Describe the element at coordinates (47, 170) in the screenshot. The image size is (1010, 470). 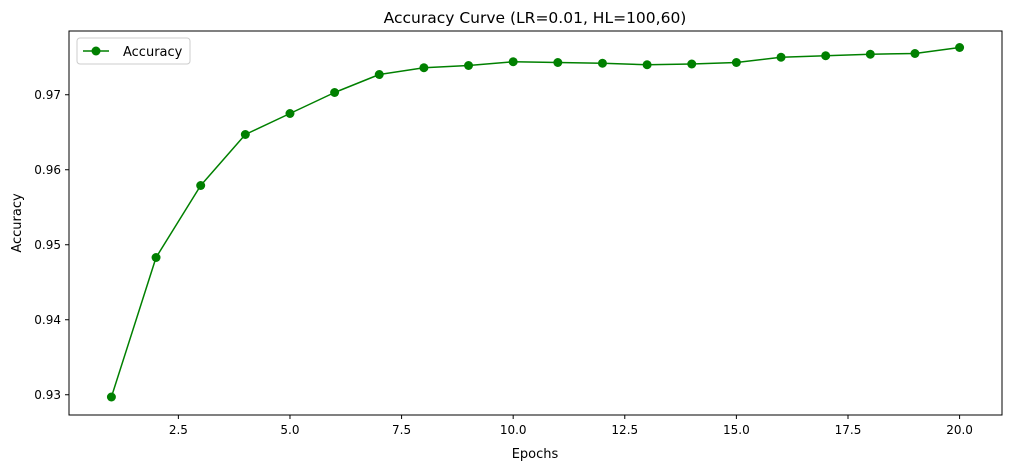
I see `y-tick-label: 0.96` at that location.